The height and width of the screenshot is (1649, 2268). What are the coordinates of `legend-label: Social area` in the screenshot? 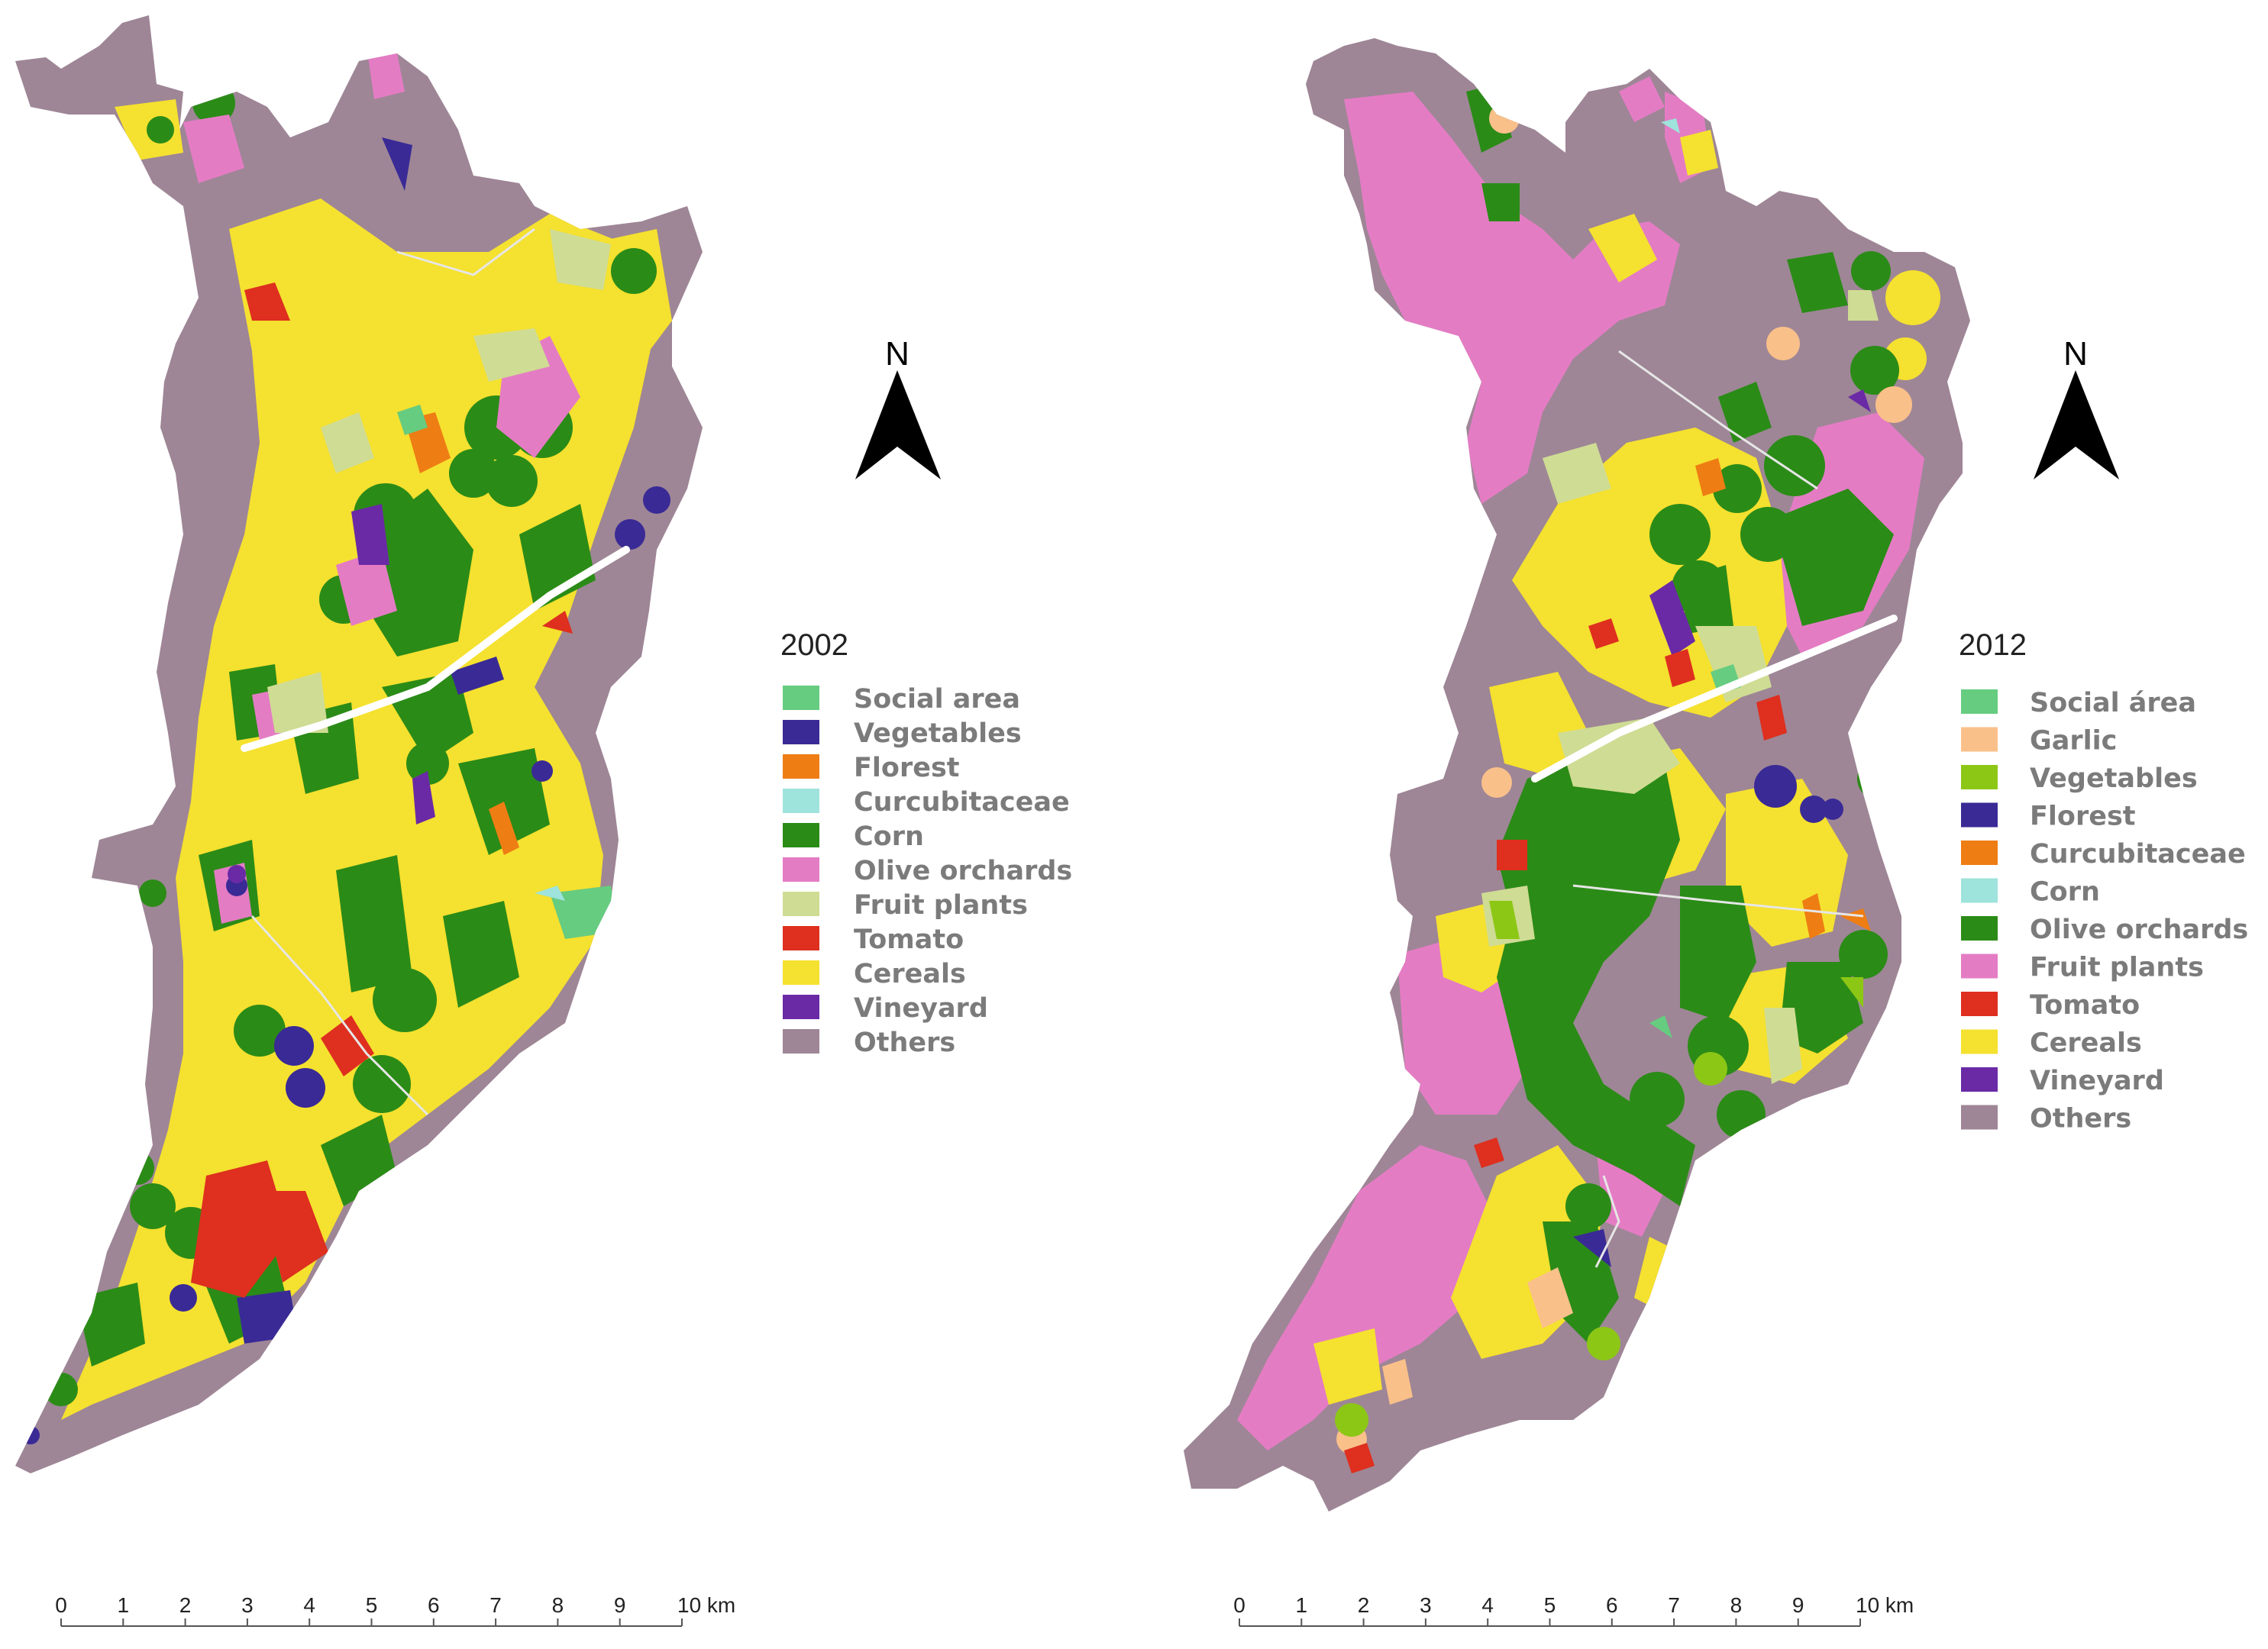 It's located at (937, 699).